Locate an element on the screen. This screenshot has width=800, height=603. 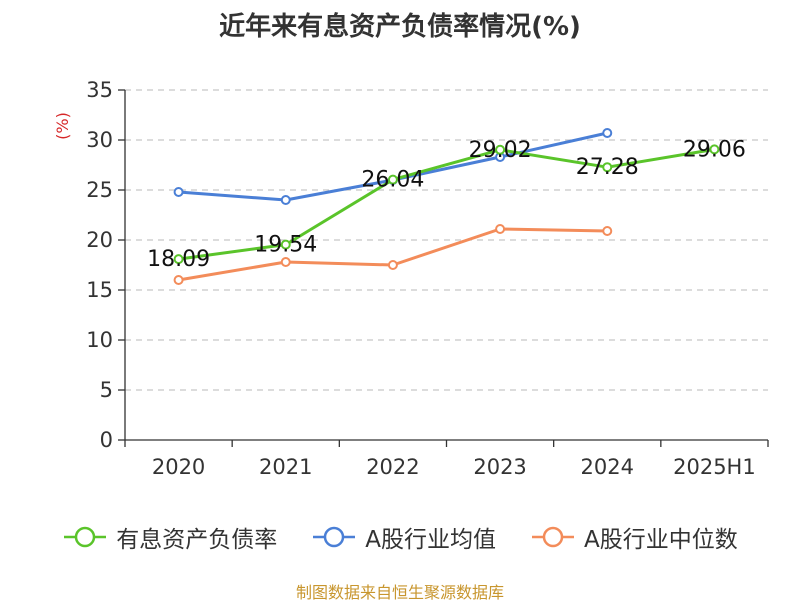
y-tick-label: 20 is located at coordinates (99, 240).